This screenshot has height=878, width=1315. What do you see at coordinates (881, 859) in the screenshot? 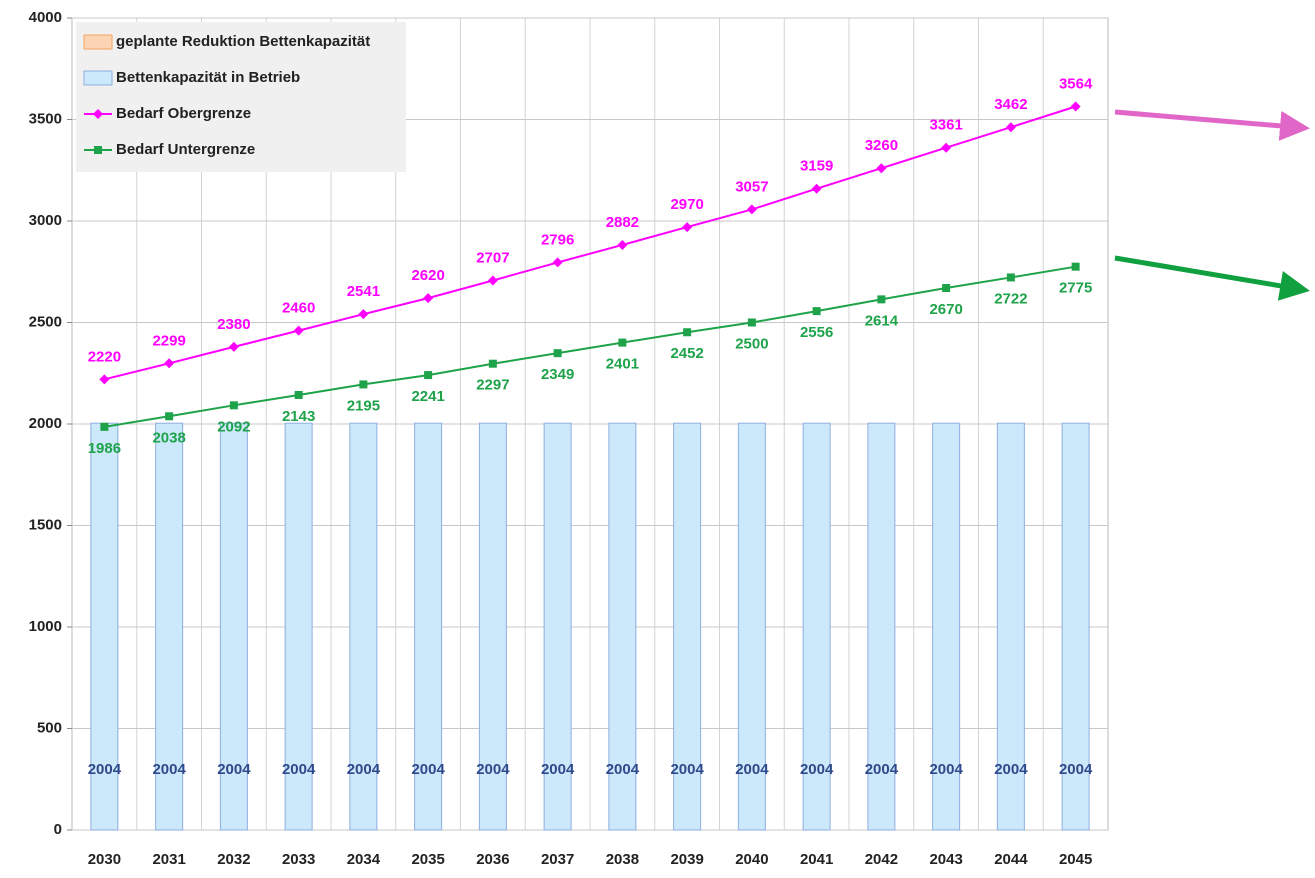
I see `x-tick-label: 2042` at bounding box center [881, 859].